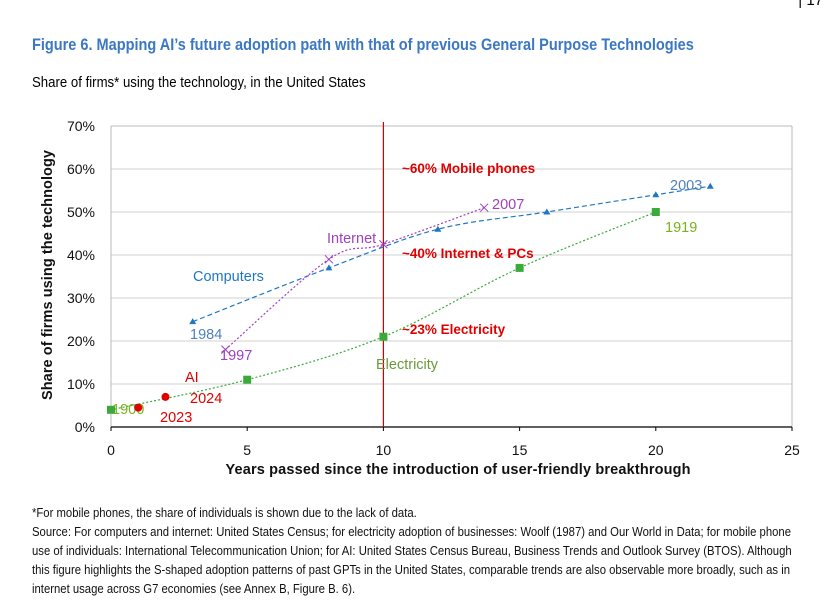 The height and width of the screenshot is (600, 831). What do you see at coordinates (407, 365) in the screenshot?
I see `electricity-series-label: Electricity` at bounding box center [407, 365].